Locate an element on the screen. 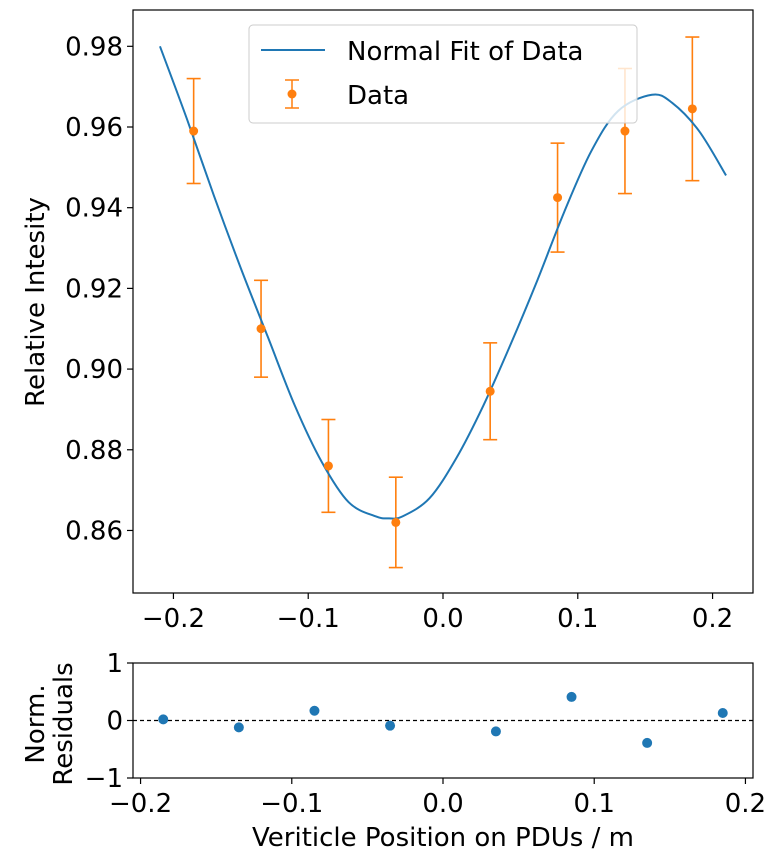 The width and height of the screenshot is (781, 863). legend-box is located at coordinates (443, 74).